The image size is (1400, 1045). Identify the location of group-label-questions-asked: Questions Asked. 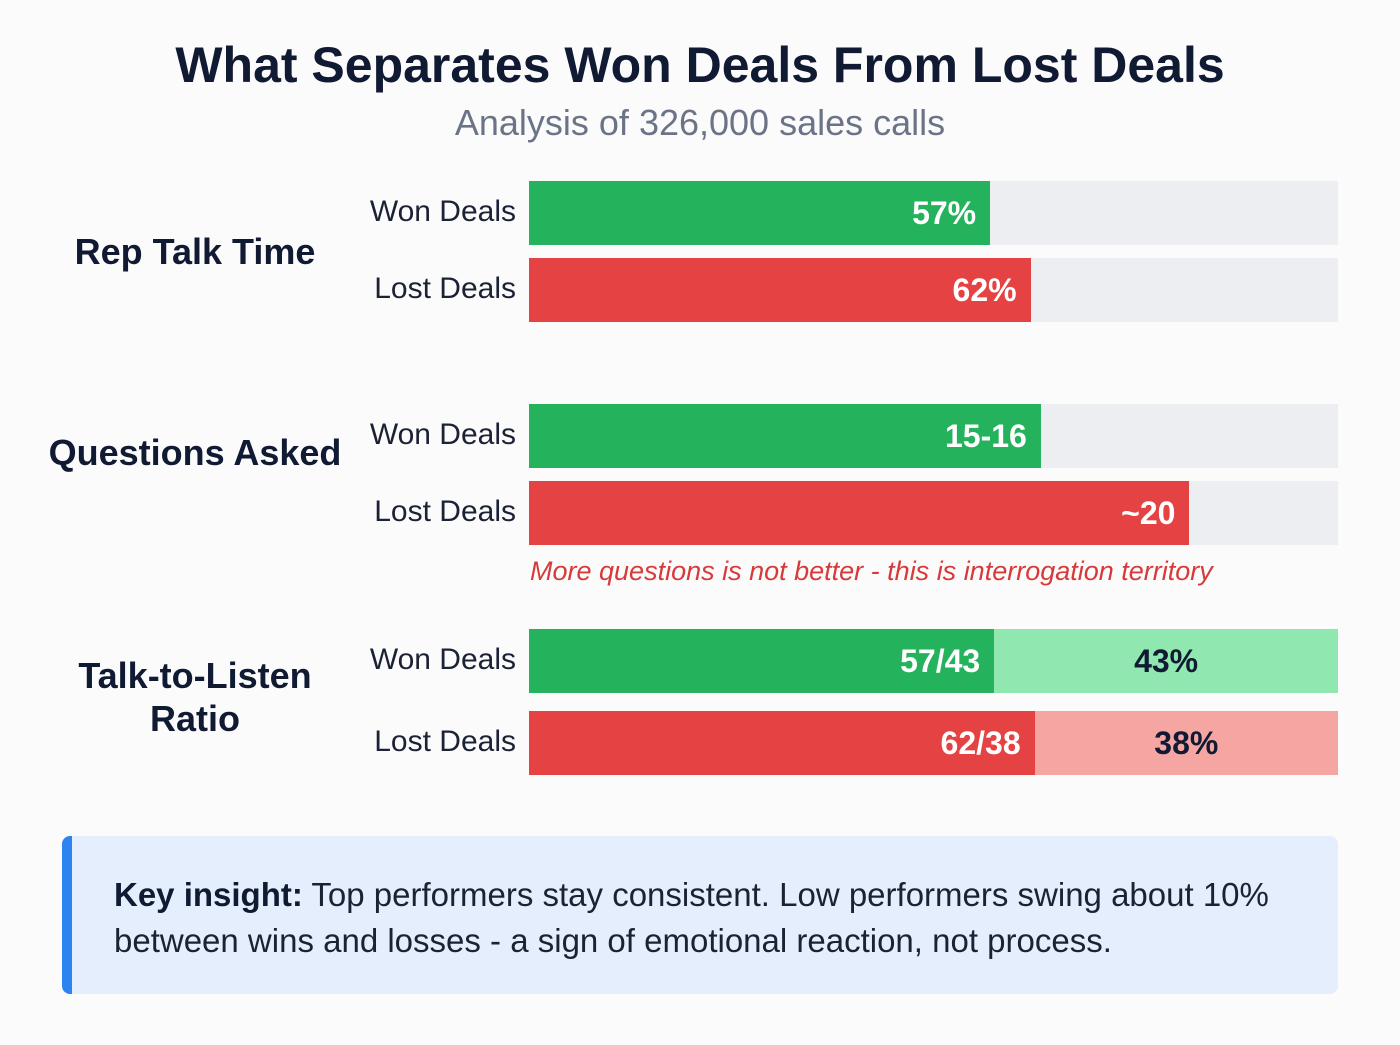
(195, 452).